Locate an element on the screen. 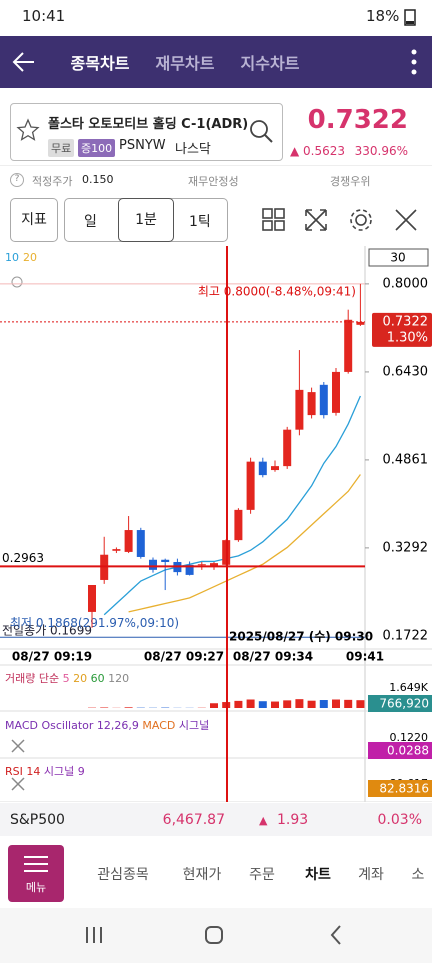  panel-title-part: 5 is located at coordinates (68, 678).